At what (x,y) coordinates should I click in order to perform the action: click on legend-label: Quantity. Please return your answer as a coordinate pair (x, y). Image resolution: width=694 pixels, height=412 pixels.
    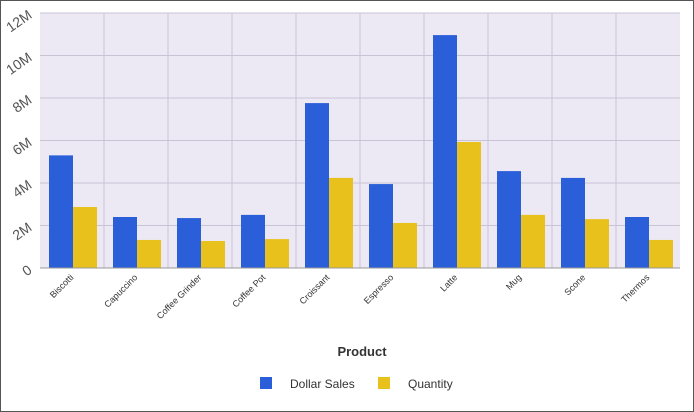
    Looking at the image, I should click on (430, 384).